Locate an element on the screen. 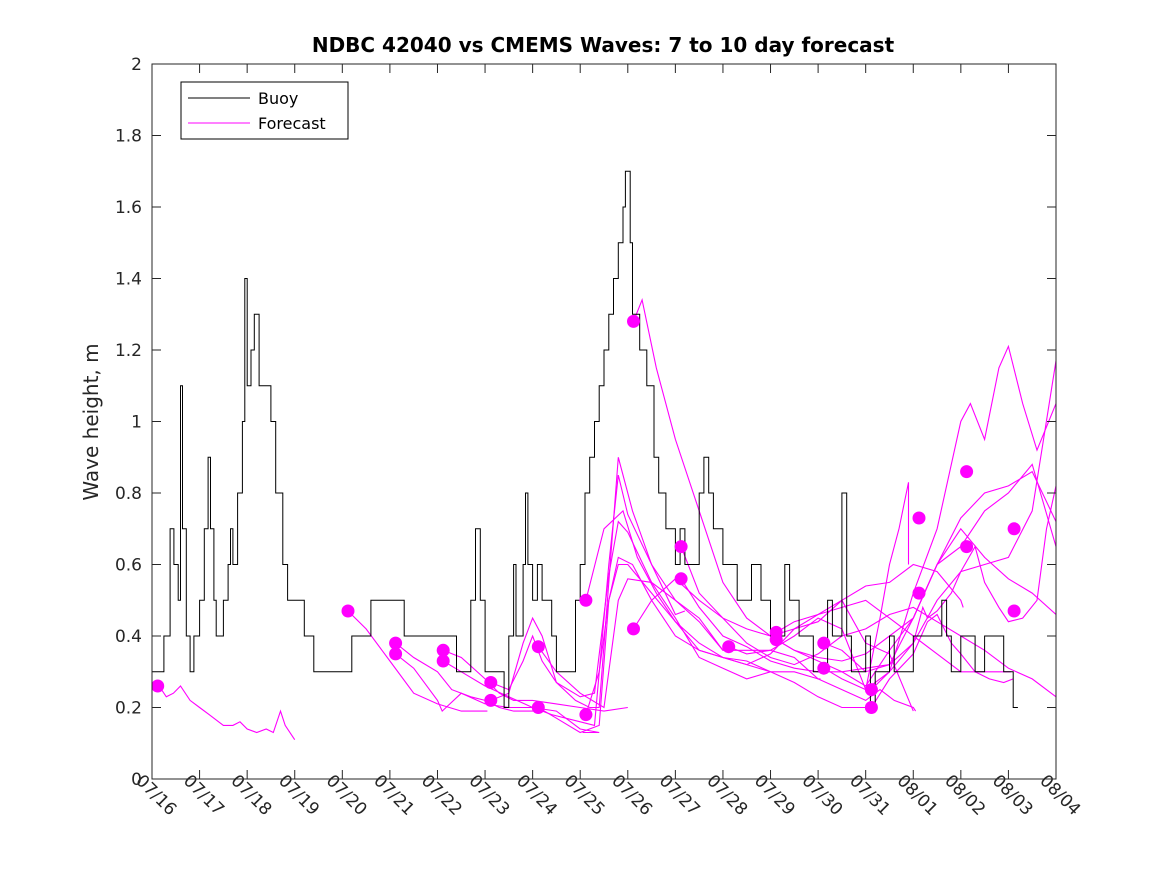  y-tick-label: 0.2 is located at coordinates (128, 709).